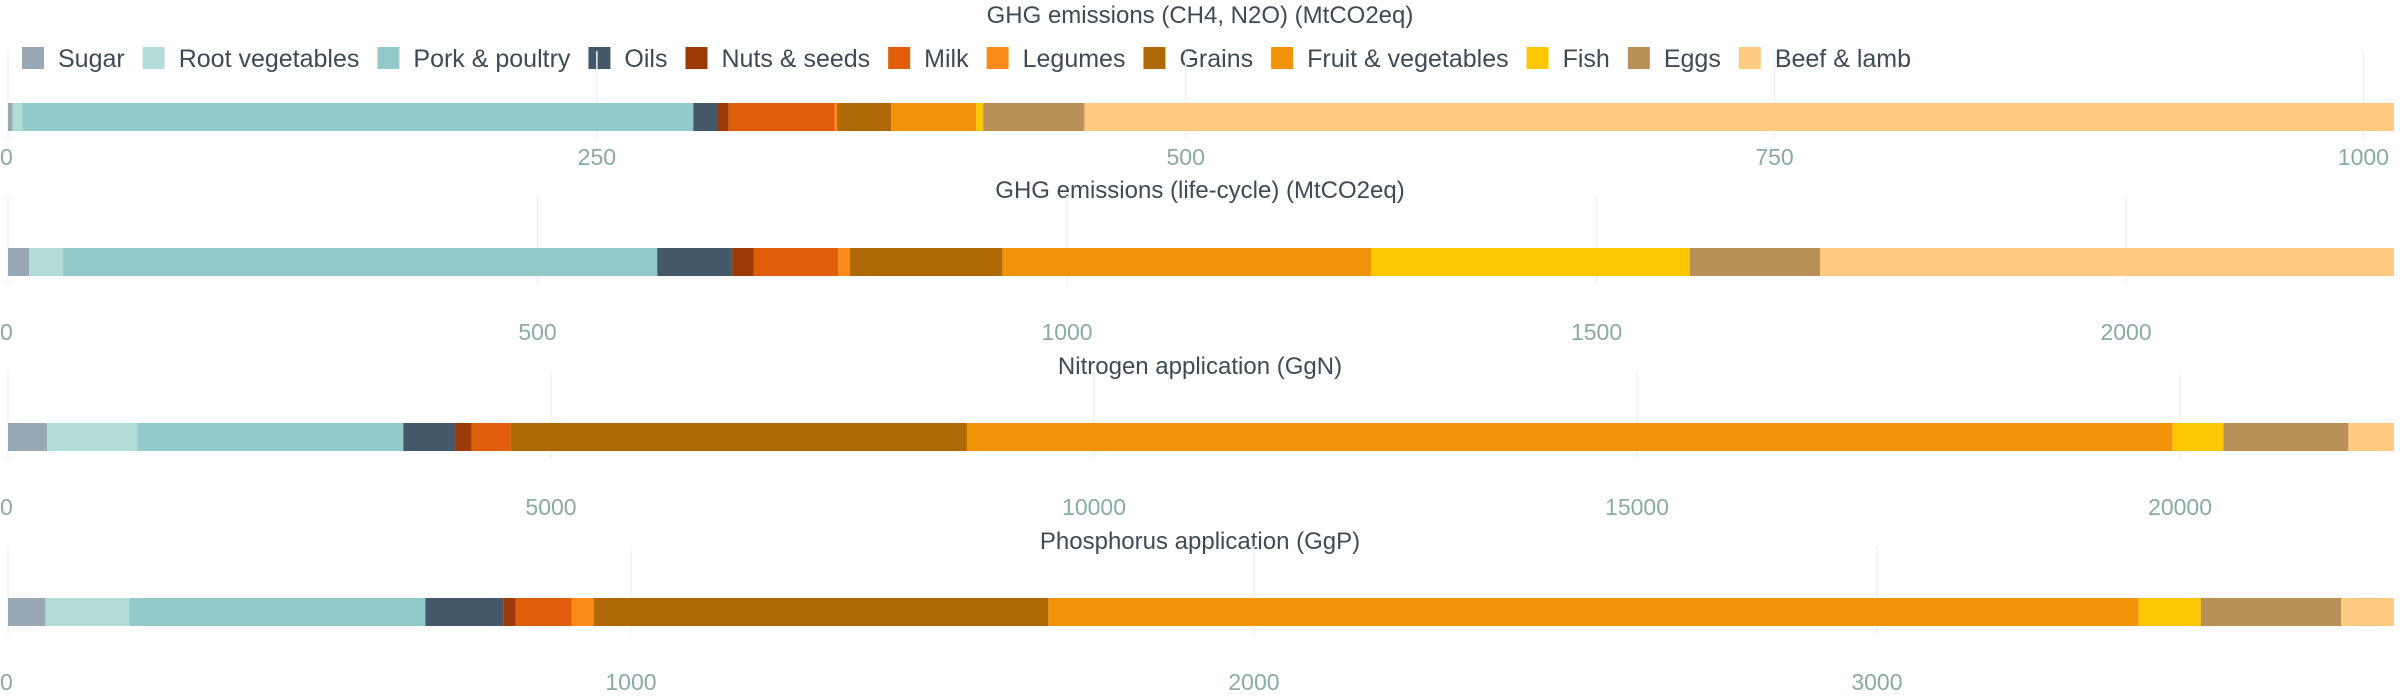 Image resolution: width=2400 pixels, height=700 pixels. Describe the element at coordinates (1154, 58) in the screenshot. I see `legend-swatch-grains` at that location.